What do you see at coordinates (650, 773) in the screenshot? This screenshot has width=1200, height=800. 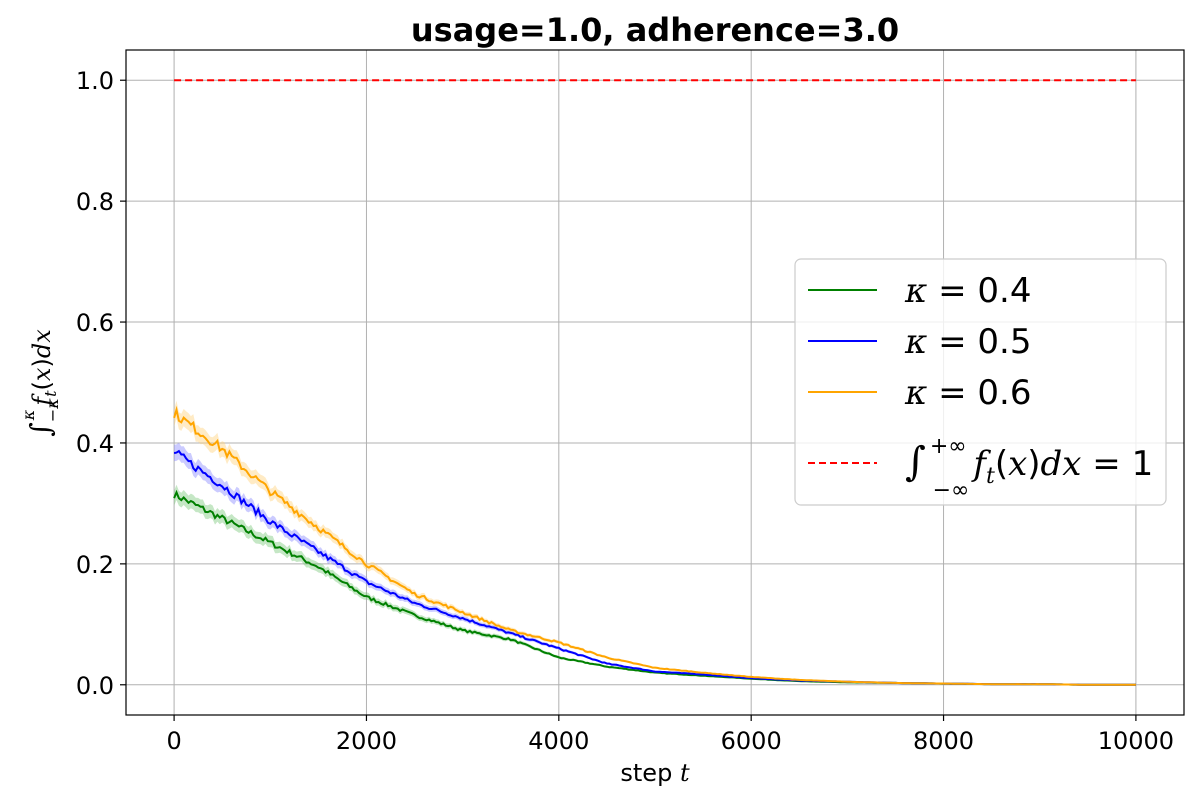 I see `x-axis-label-text: step` at bounding box center [650, 773].